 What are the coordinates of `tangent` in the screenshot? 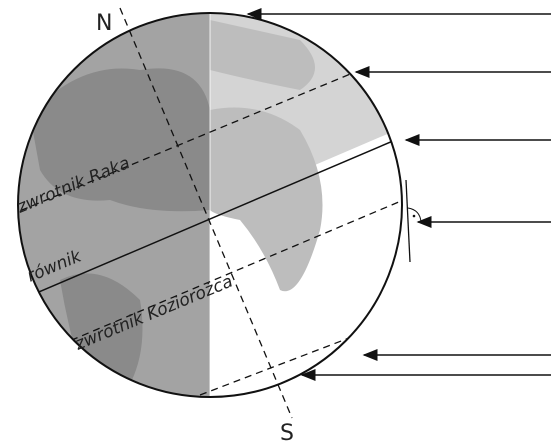 It's located at (408, 221).